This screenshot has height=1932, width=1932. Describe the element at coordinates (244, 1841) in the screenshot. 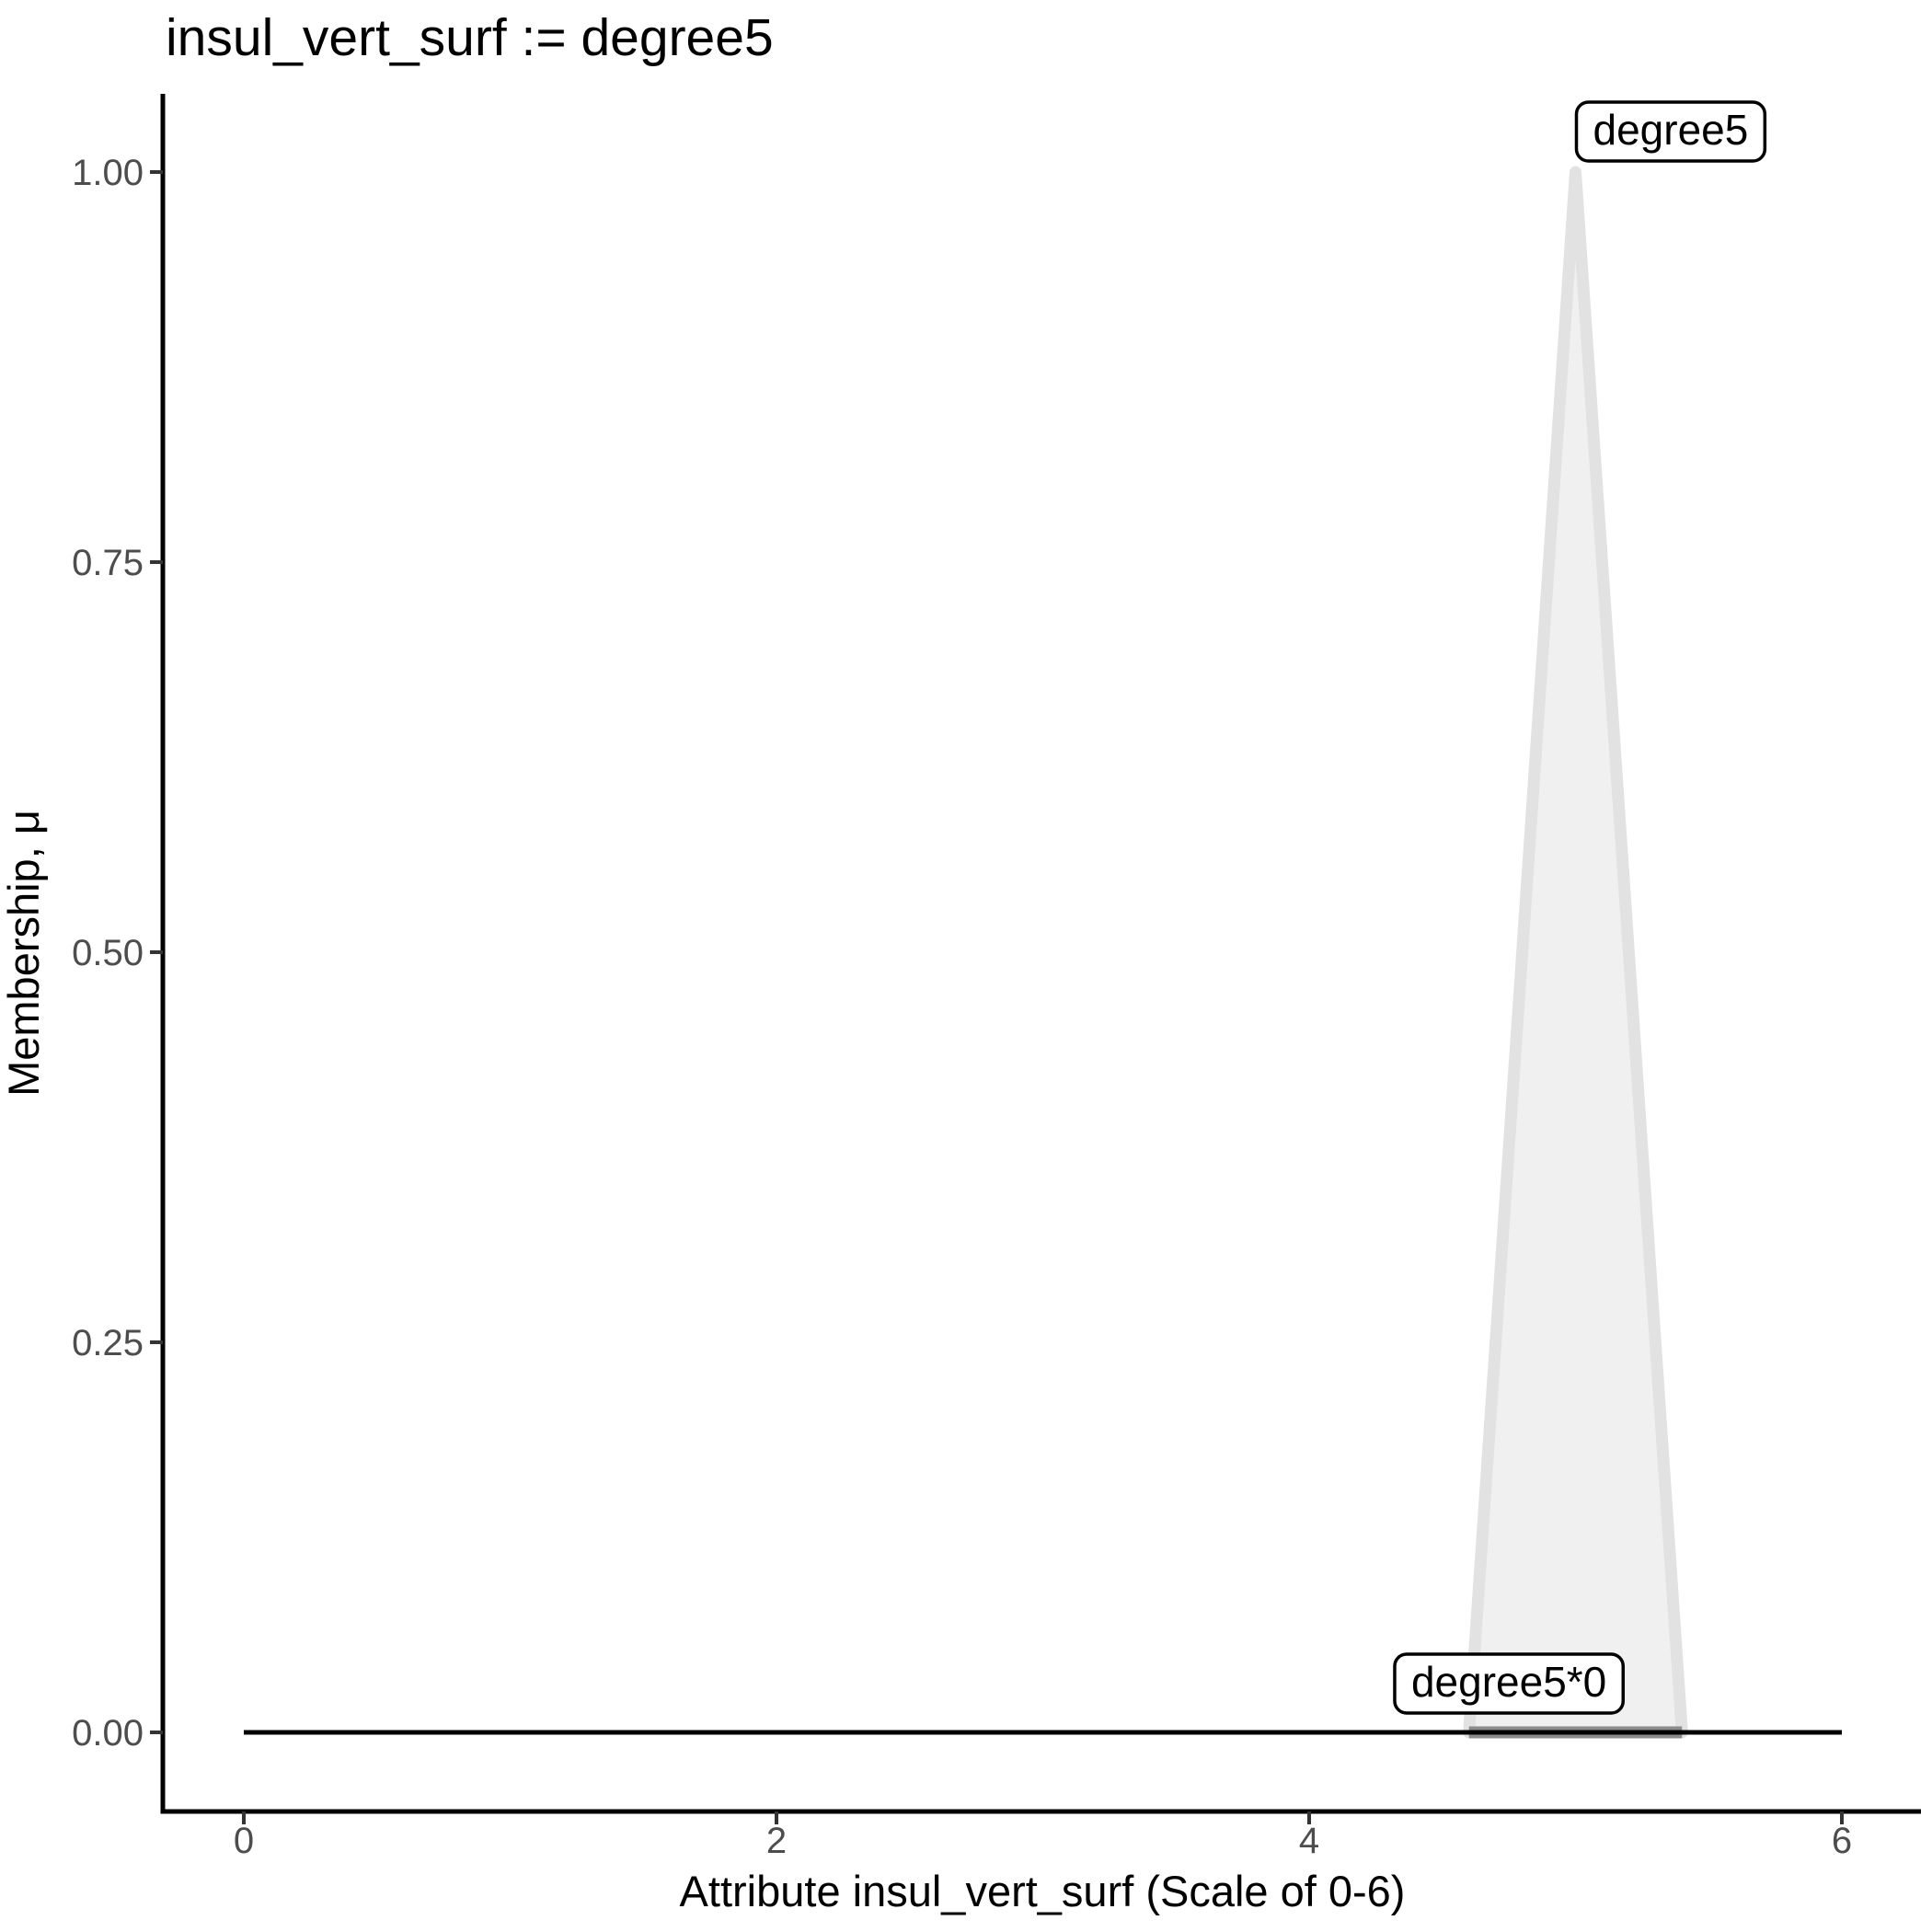

I see `x-tick-label: 0` at that location.